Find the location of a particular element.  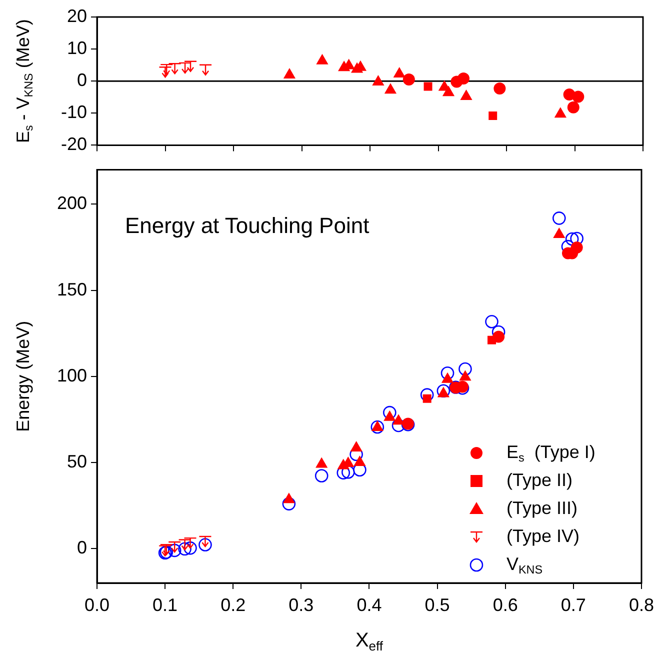

y-axis-title: Es - VKNS (MeV) is located at coordinates (24, 81).